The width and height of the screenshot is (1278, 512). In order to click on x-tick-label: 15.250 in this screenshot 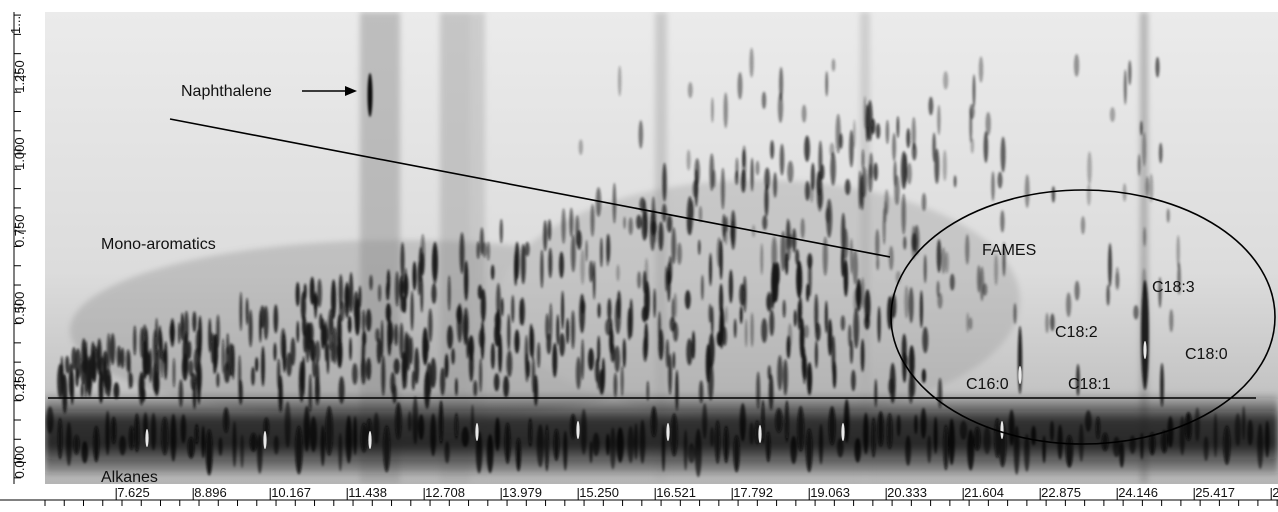, I will do `click(599, 492)`.